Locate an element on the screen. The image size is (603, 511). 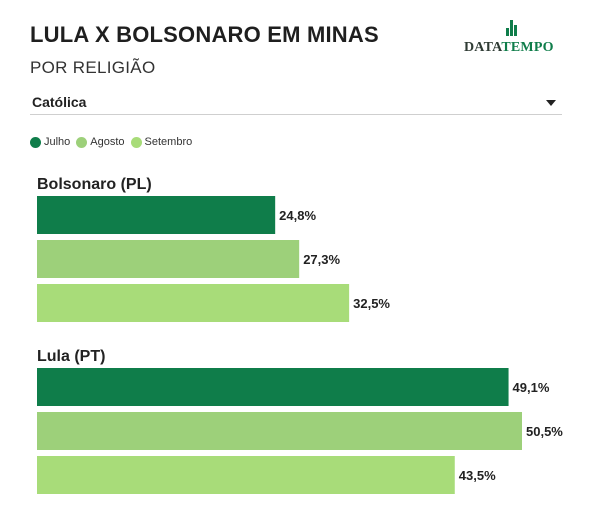
legend-label: Julho is located at coordinates (57, 142).